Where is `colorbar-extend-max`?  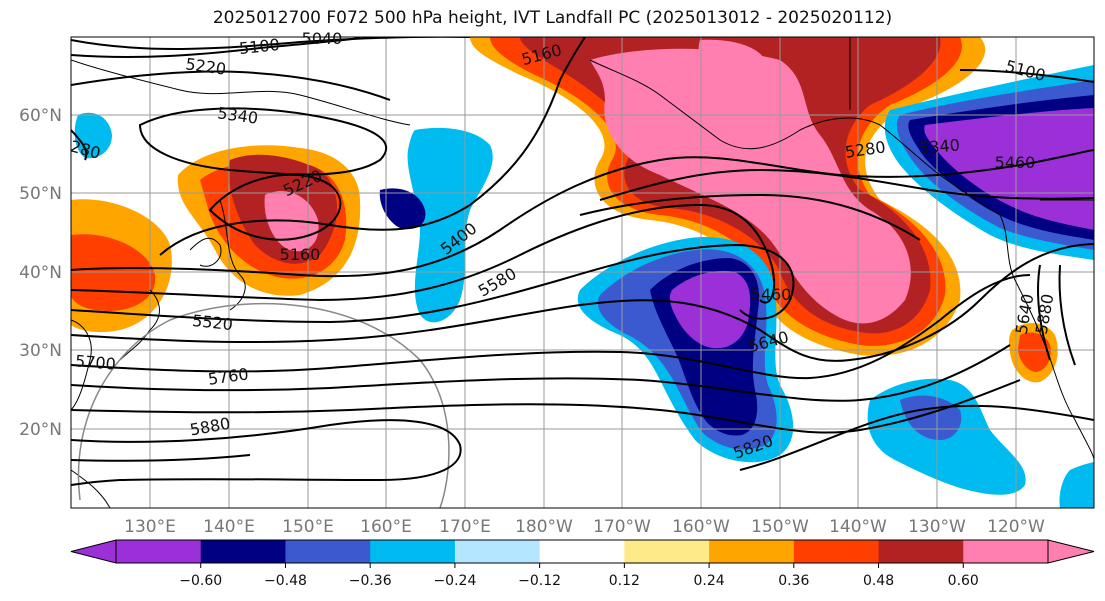
colorbar-extend-max is located at coordinates (1071, 551).